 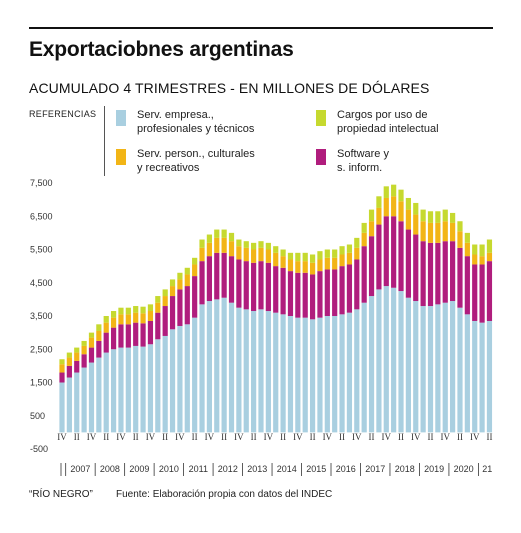 What do you see at coordinates (196, 161) in the screenshot?
I see `legend-label: Serv. person., culturales y recreativos` at bounding box center [196, 161].